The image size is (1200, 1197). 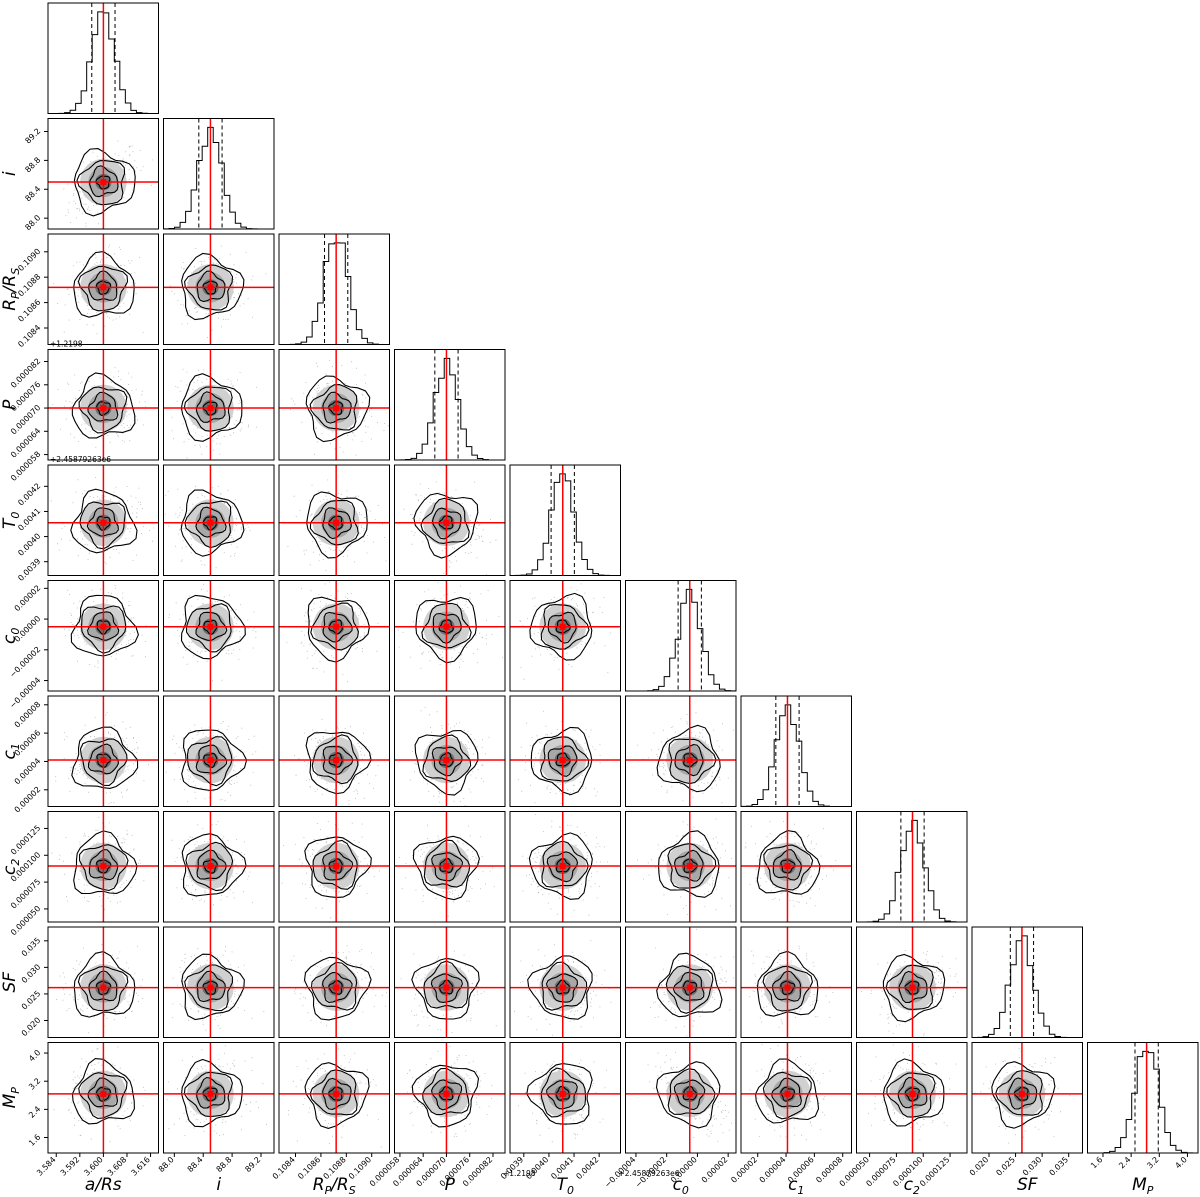 I want to click on y-tick-label: 0.0042, so click(x=29, y=494).